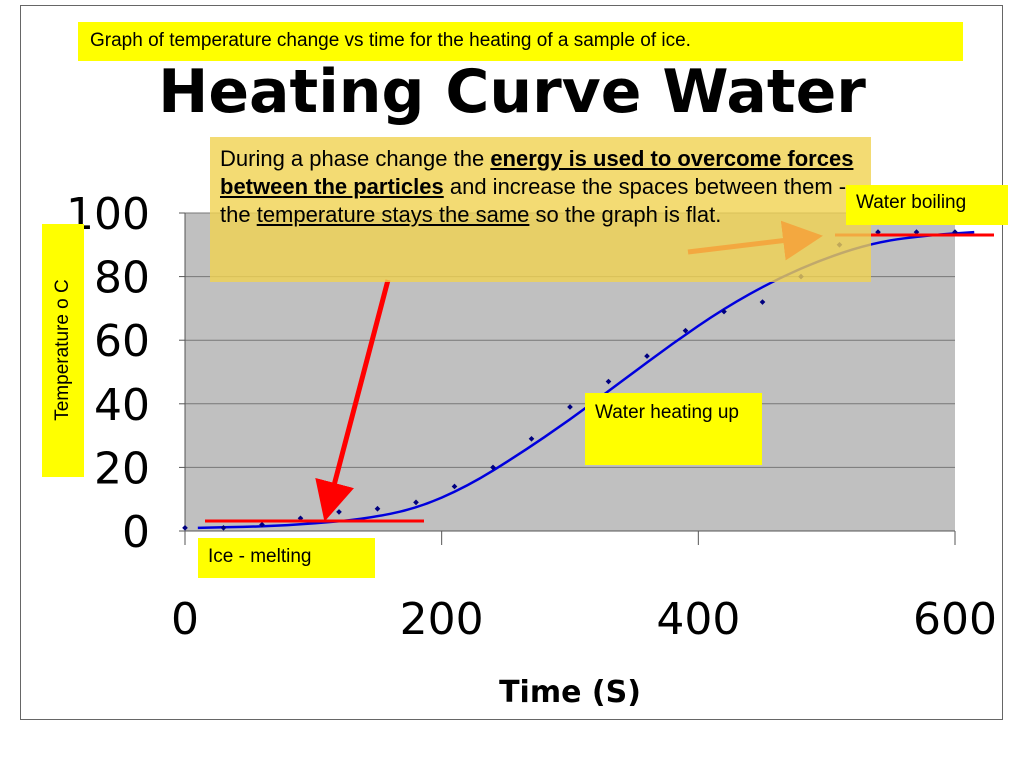  Describe the element at coordinates (122, 341) in the screenshot. I see `y-tick-label: 60` at that location.